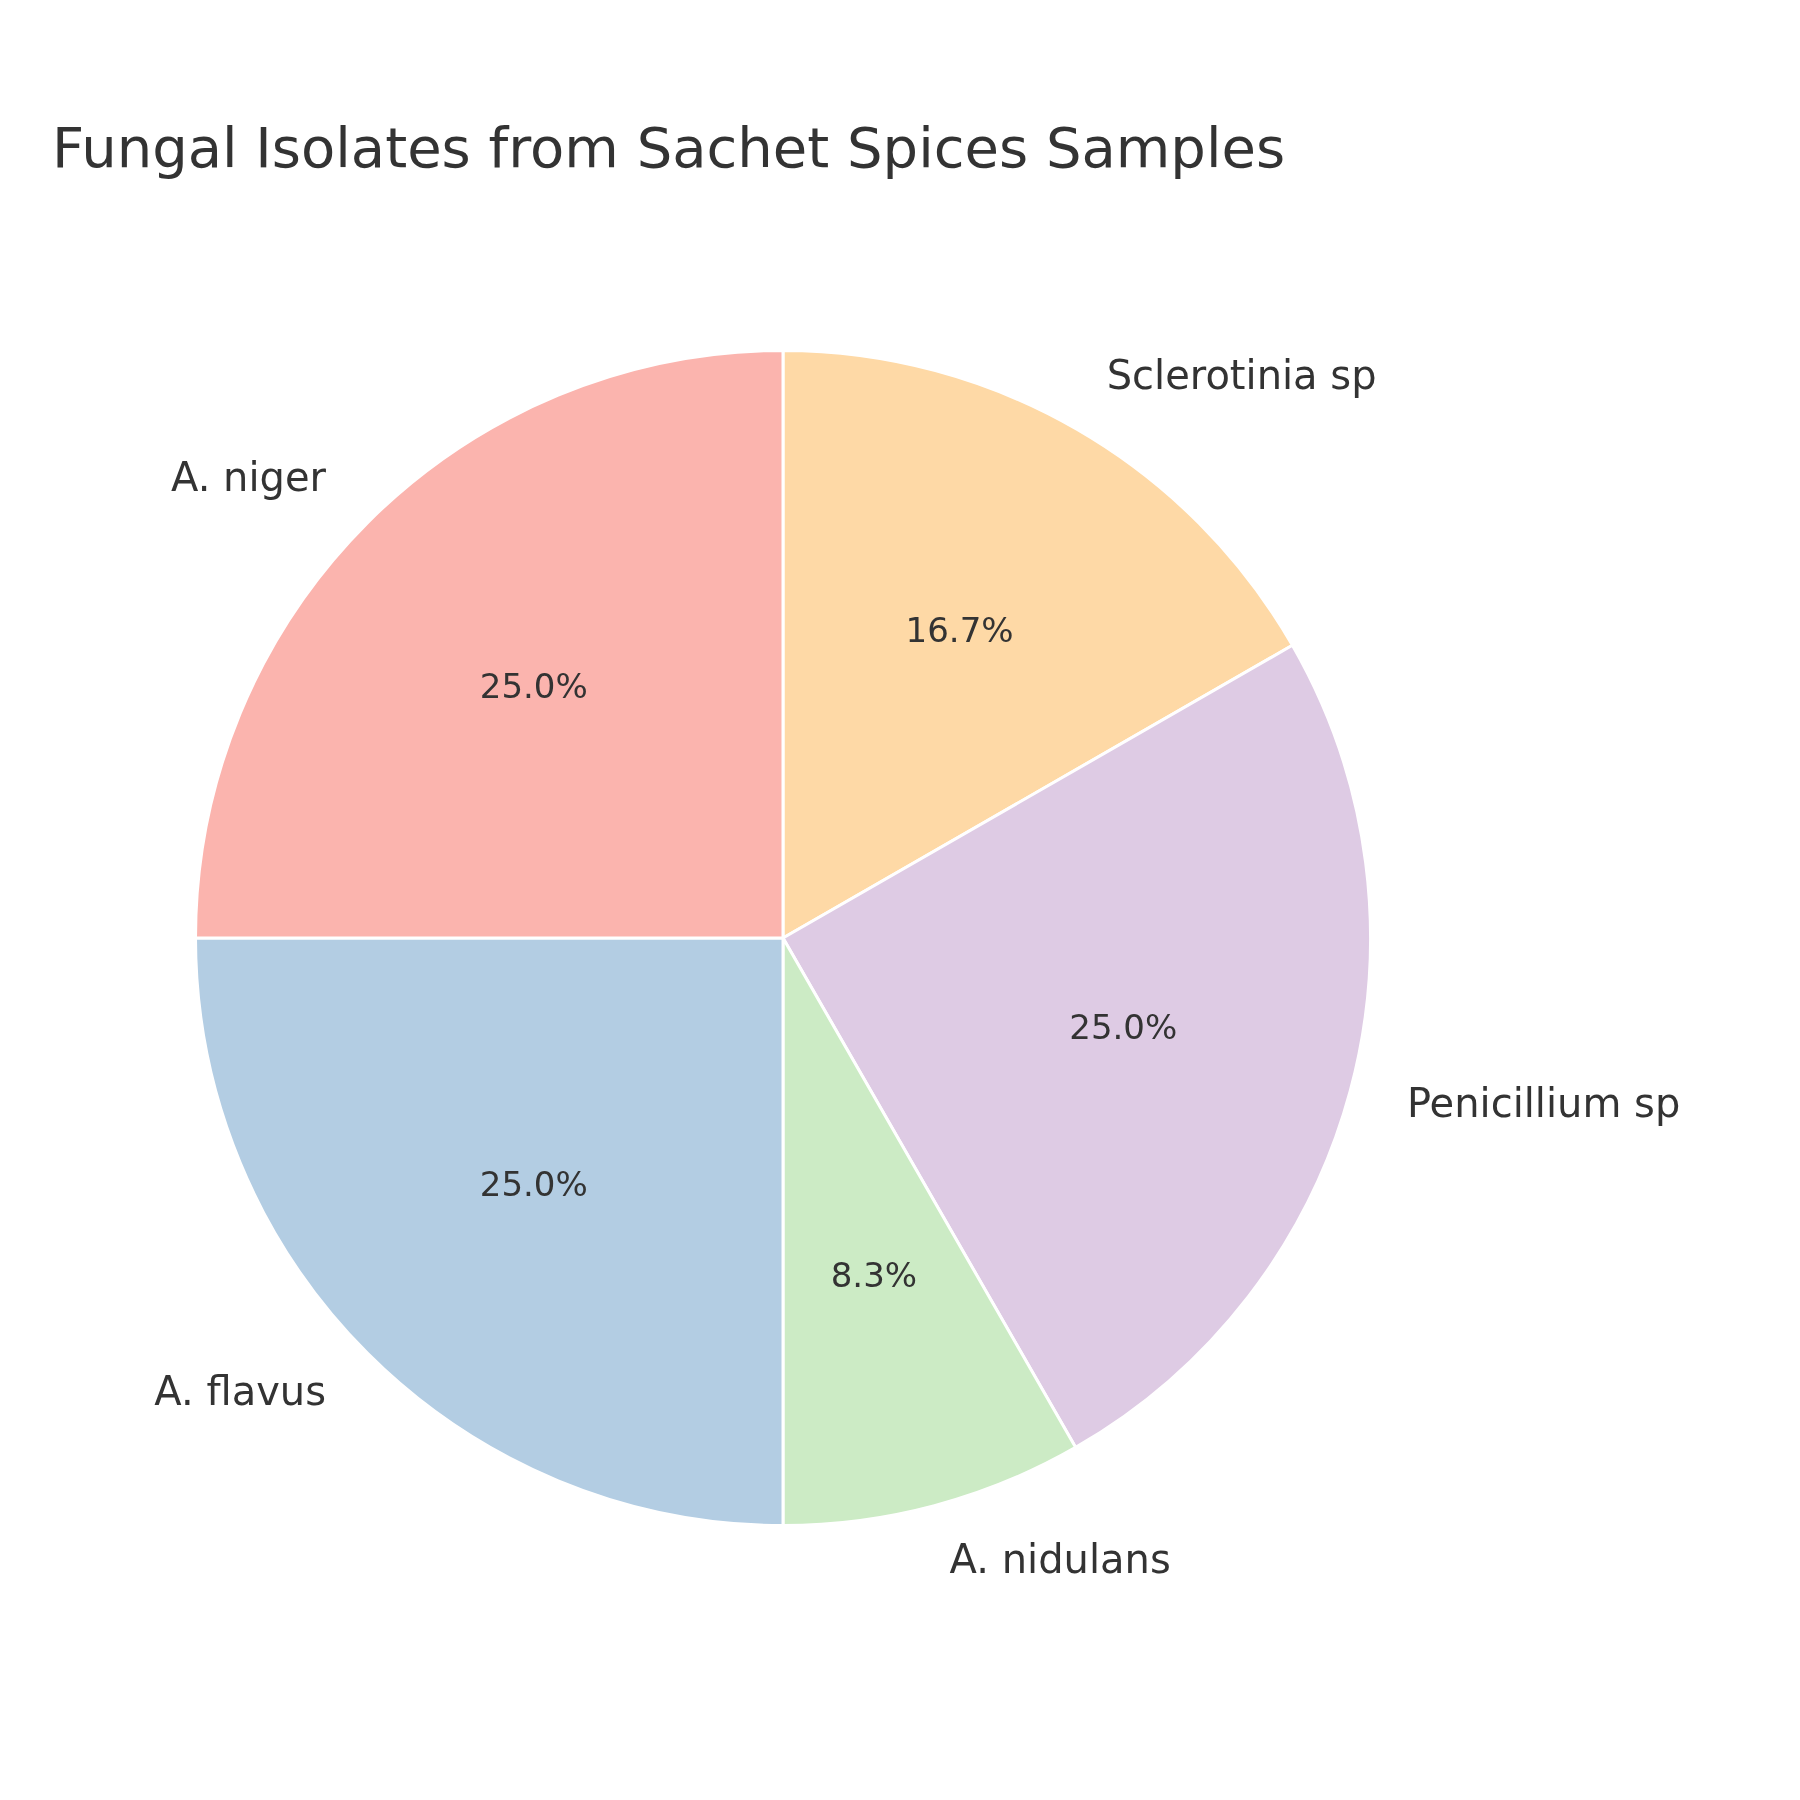 This screenshot has width=1800, height=1800. Describe the element at coordinates (1241, 375) in the screenshot. I see `slice-label: Sclerotinia sp` at that location.